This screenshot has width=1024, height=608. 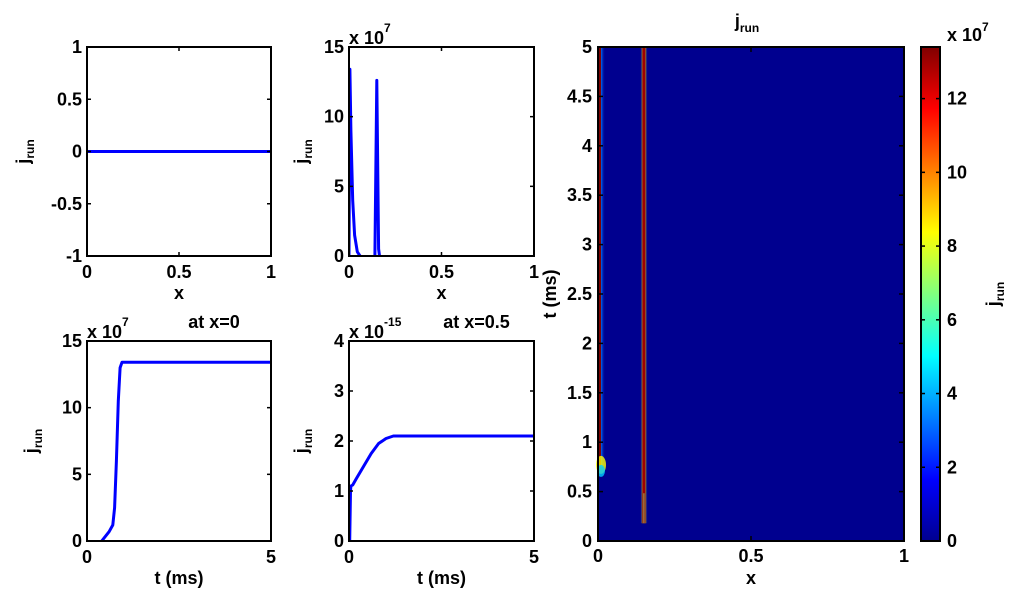 I want to click on colorbar-tick-label: 8, so click(x=952, y=246).